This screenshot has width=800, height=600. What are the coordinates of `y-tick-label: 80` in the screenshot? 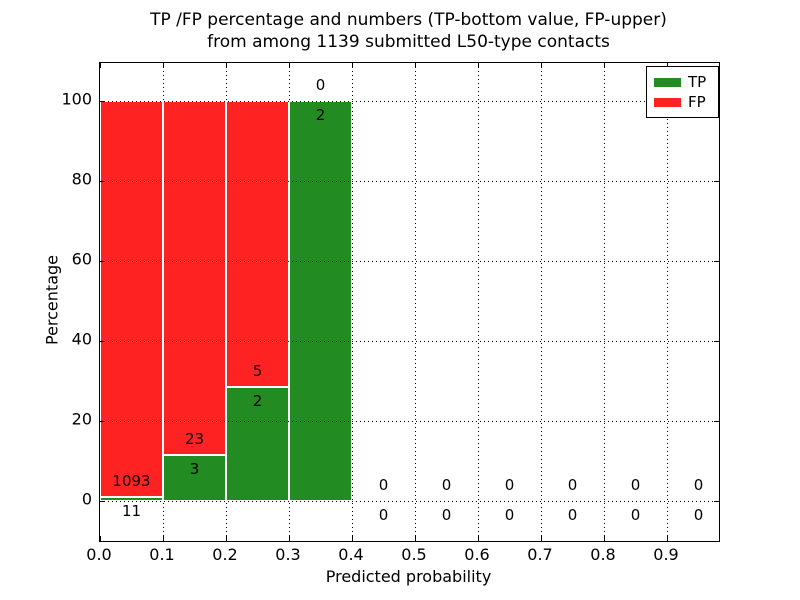 It's located at (81, 179).